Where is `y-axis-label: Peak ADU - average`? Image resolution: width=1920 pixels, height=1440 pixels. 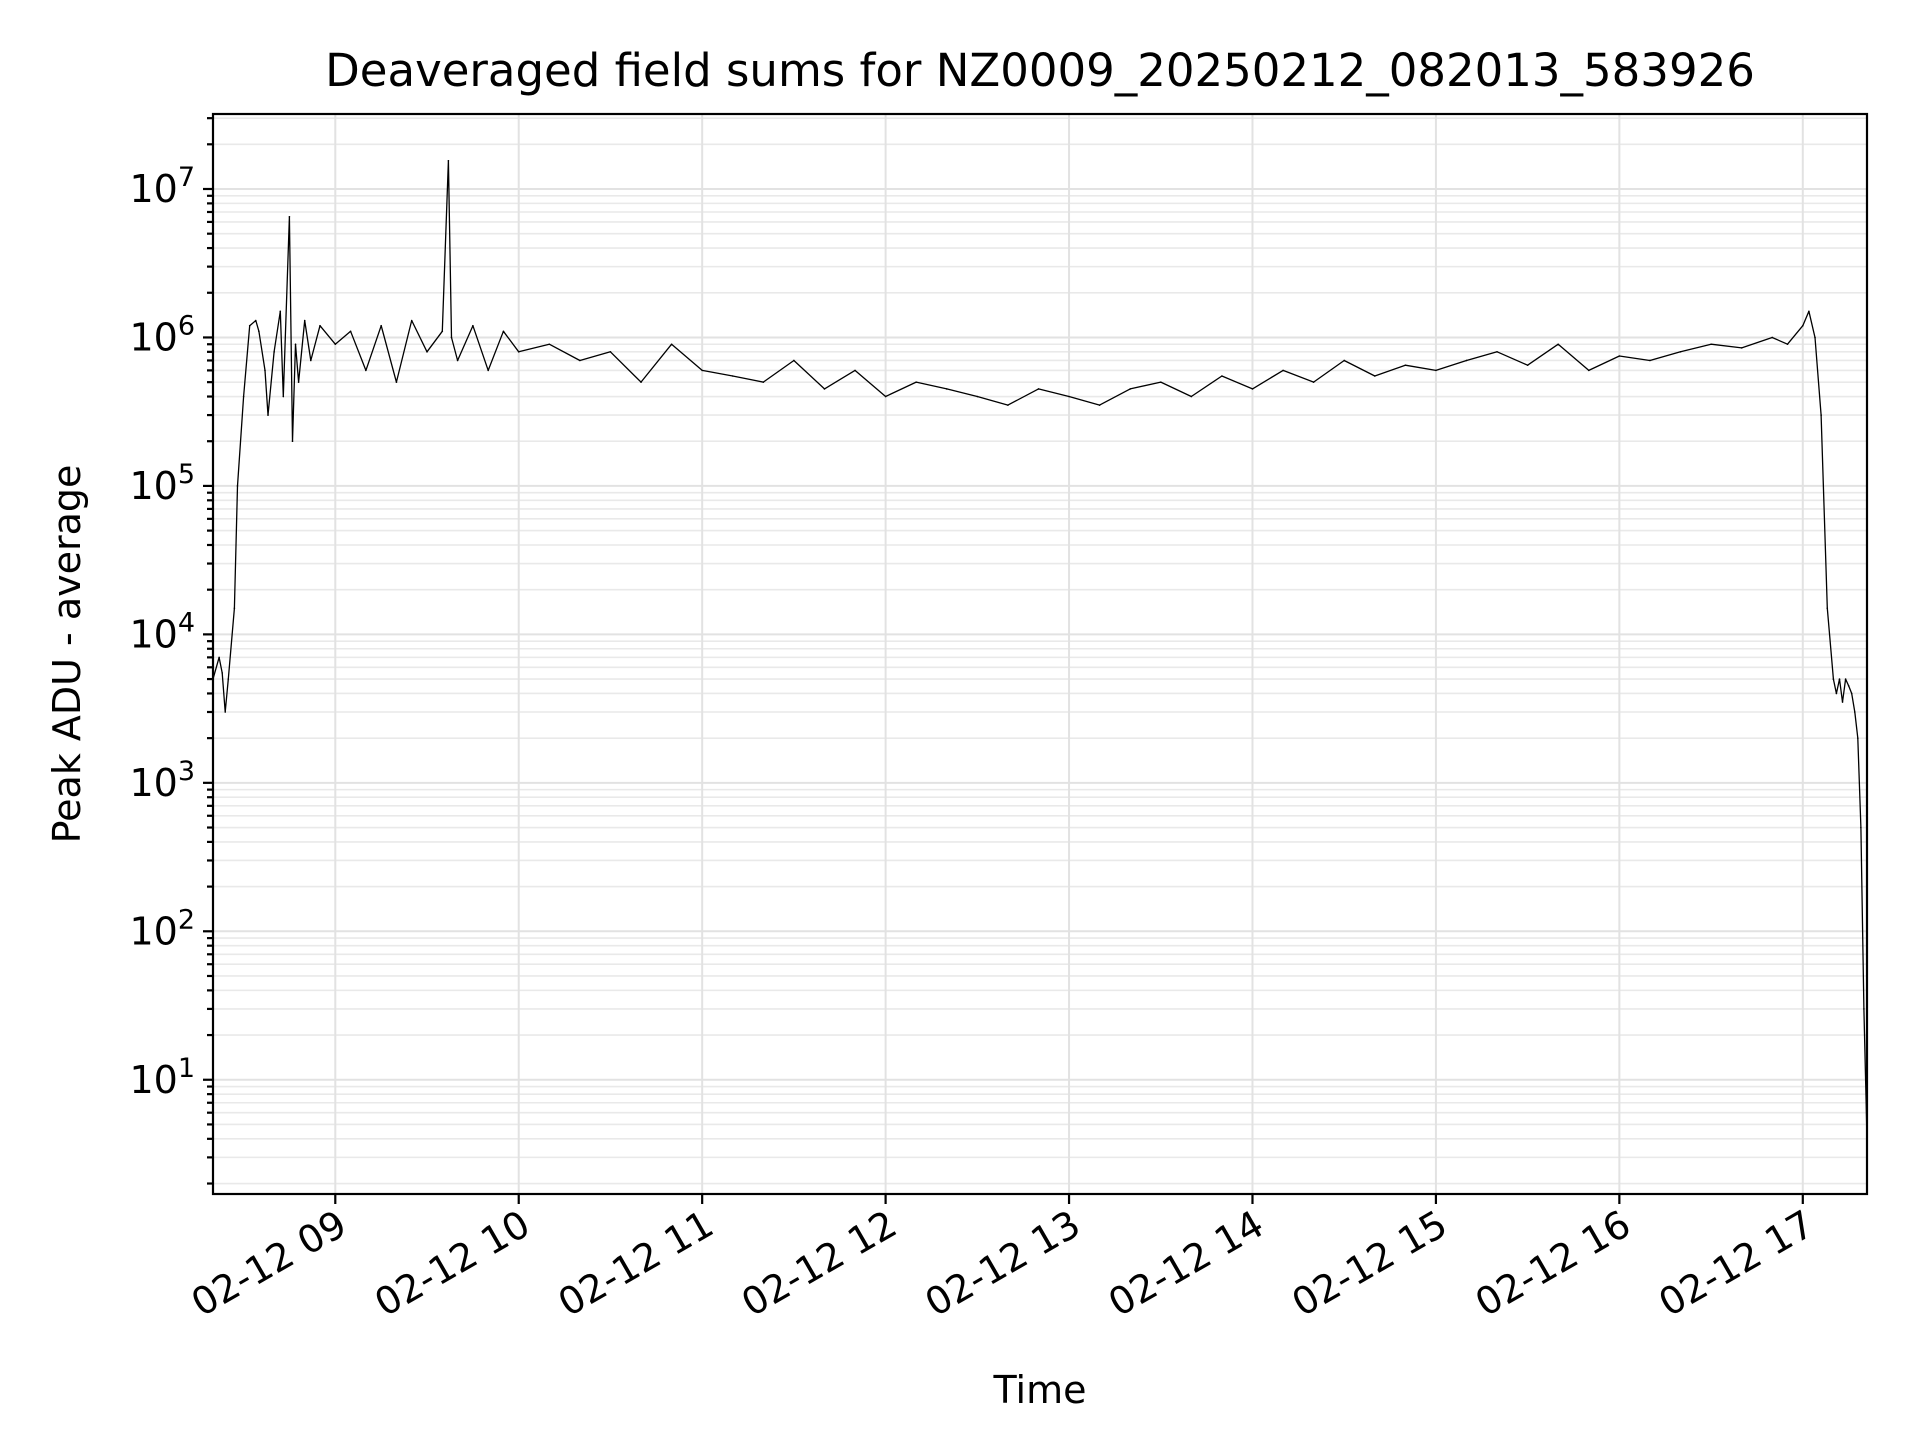 y-axis-label: Peak ADU - average is located at coordinates (67, 654).